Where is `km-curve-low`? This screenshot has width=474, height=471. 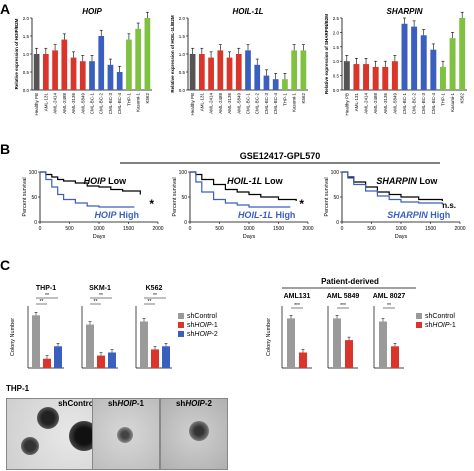 km-curve-low is located at coordinates (90, 183).